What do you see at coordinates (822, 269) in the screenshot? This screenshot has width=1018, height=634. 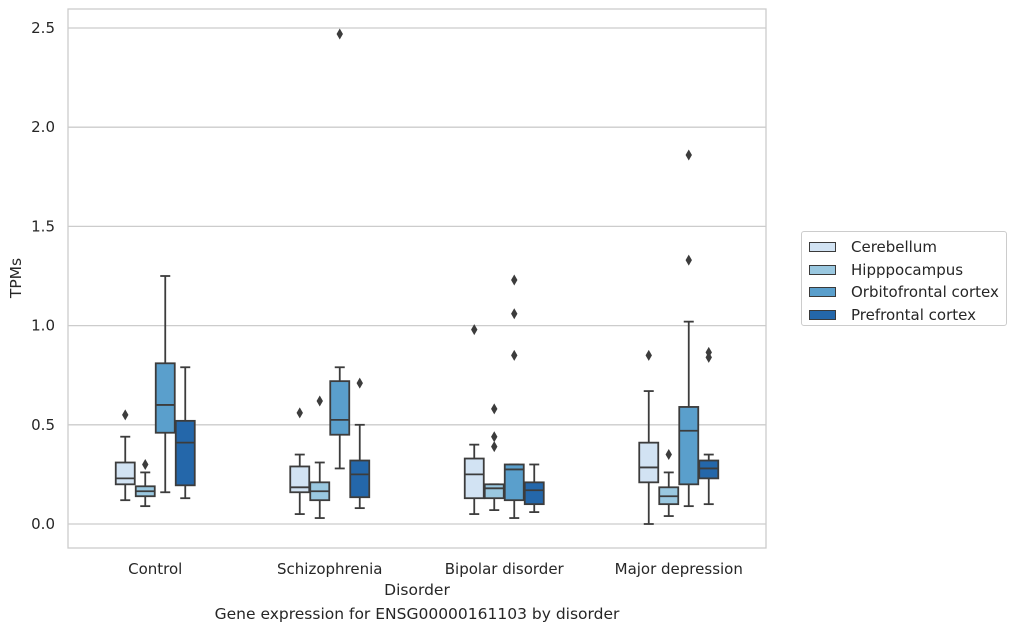 I see `legend-swatch-hippocampus` at bounding box center [822, 269].